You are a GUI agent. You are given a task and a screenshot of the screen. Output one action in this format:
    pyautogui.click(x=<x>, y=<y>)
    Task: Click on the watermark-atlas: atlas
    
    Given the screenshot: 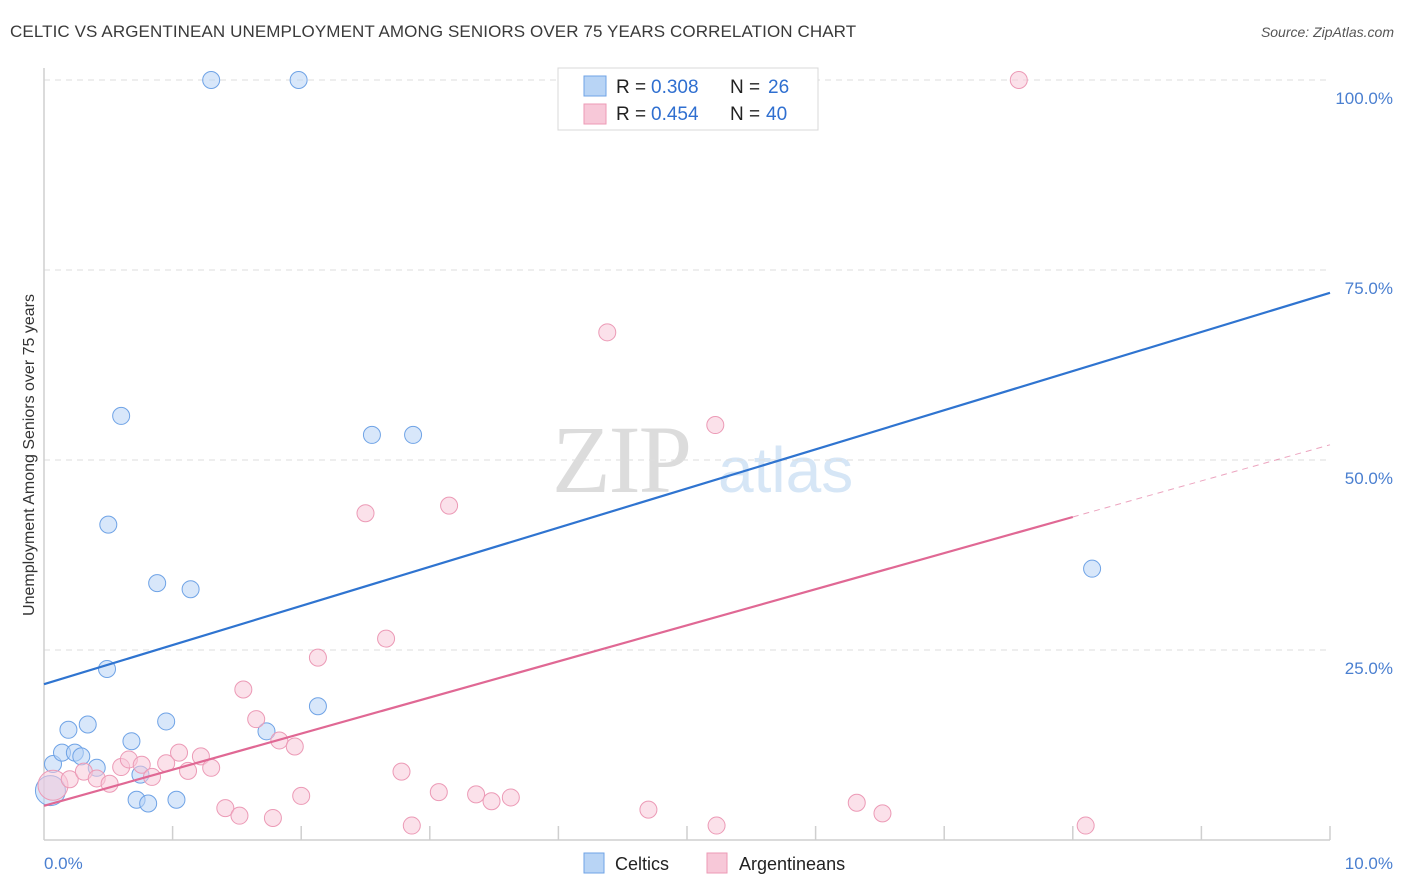 What is the action you would take?
    pyautogui.click(x=785, y=470)
    